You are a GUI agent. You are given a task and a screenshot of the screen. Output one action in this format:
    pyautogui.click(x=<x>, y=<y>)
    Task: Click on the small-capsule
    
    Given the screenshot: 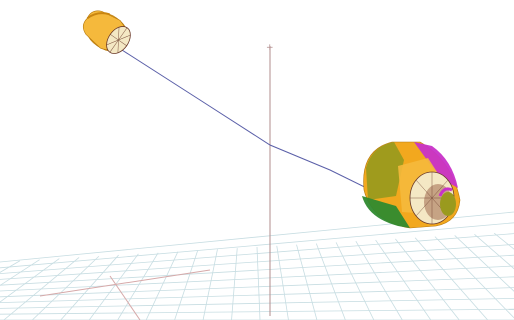 What is the action you would take?
    pyautogui.click(x=106, y=32)
    